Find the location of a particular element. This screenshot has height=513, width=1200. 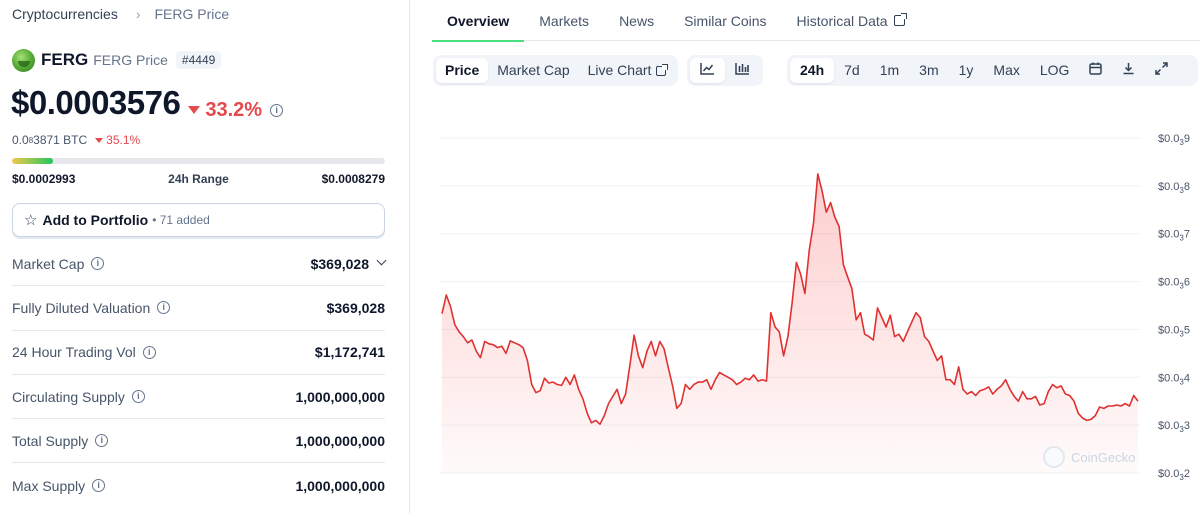

y-tick-label: $0.035 is located at coordinates (1174, 331).